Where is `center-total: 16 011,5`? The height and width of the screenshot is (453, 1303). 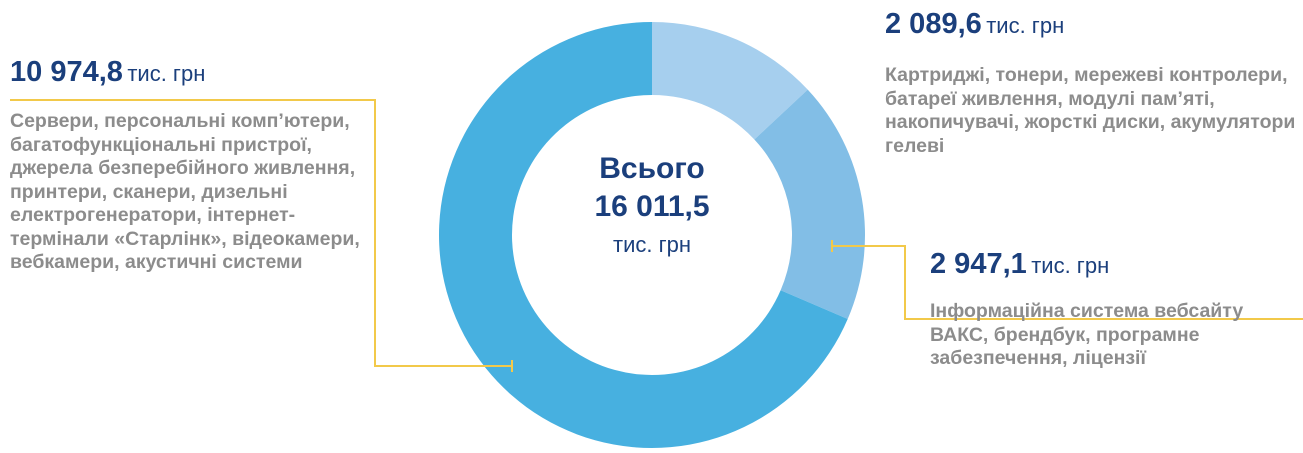 center-total: 16 011,5 is located at coordinates (652, 206).